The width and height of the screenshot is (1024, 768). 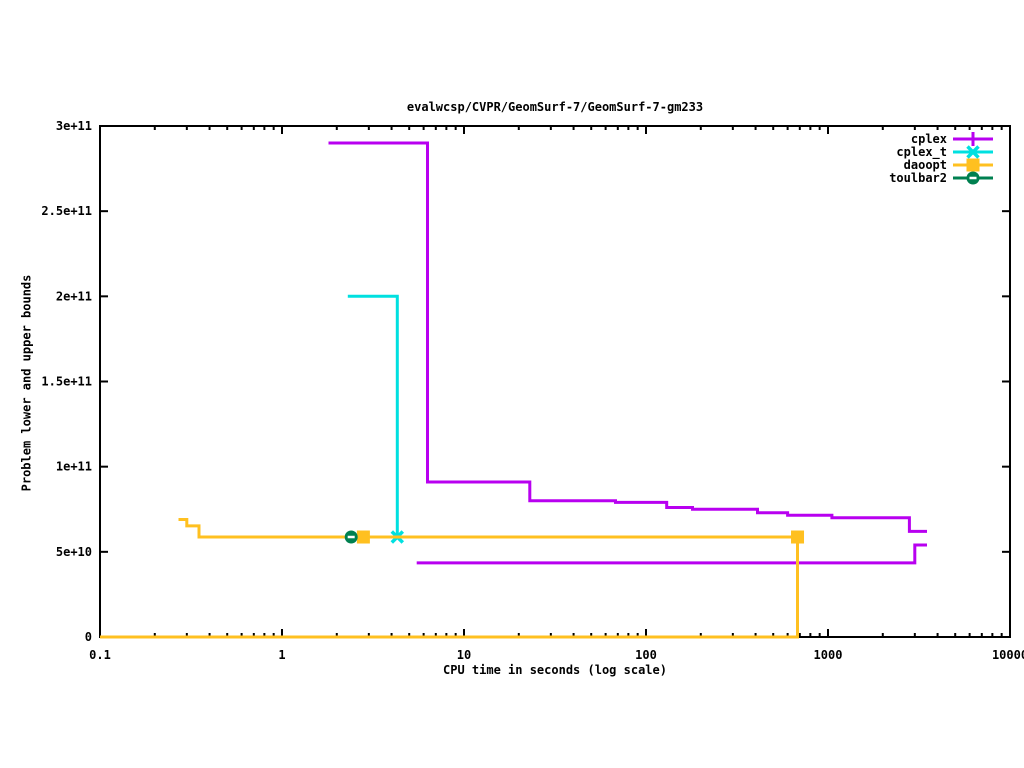 I want to click on series-daoopt, so click(x=452, y=578).